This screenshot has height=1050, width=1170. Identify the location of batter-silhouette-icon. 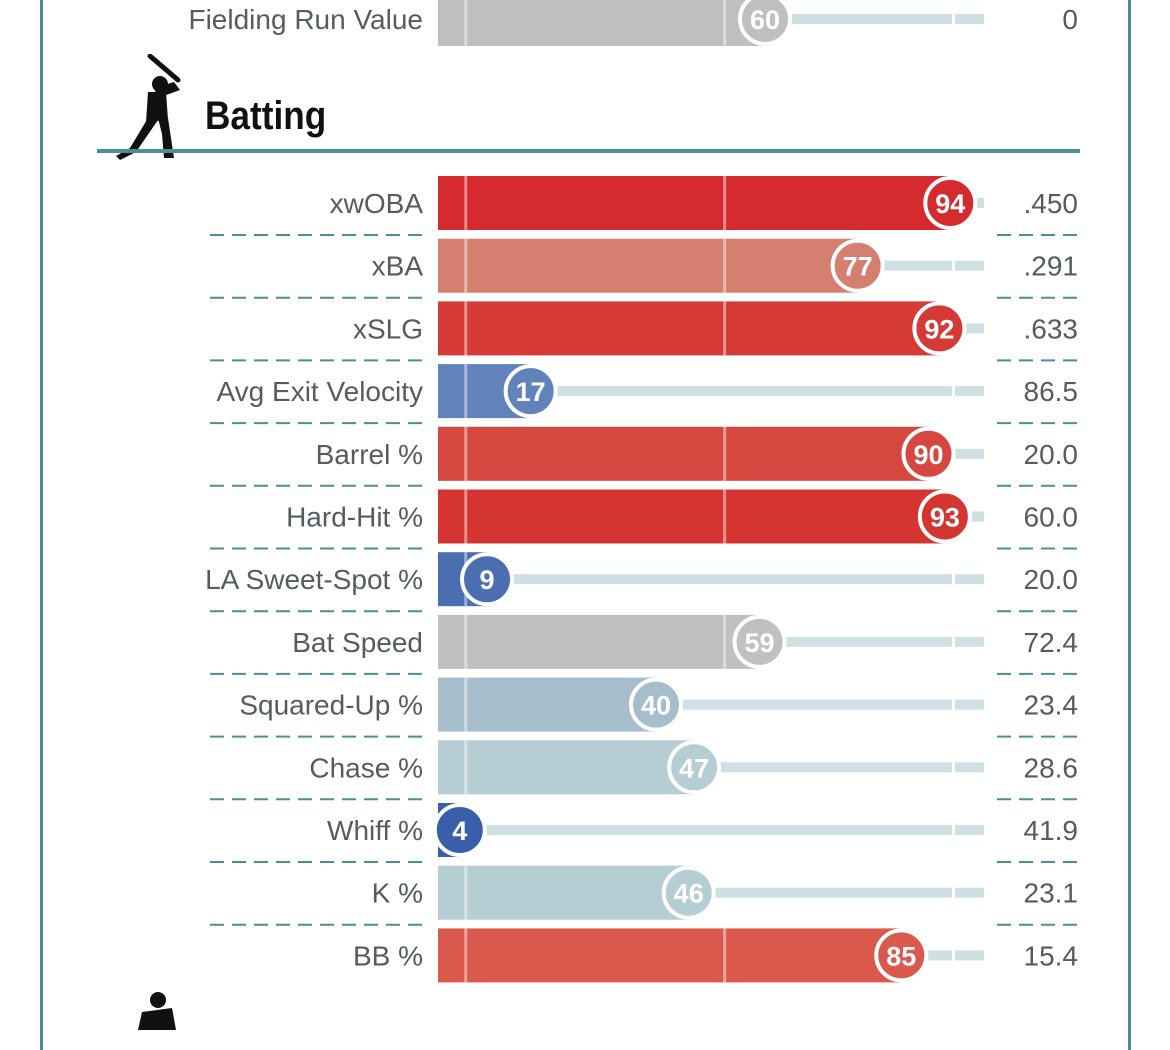
(148, 111).